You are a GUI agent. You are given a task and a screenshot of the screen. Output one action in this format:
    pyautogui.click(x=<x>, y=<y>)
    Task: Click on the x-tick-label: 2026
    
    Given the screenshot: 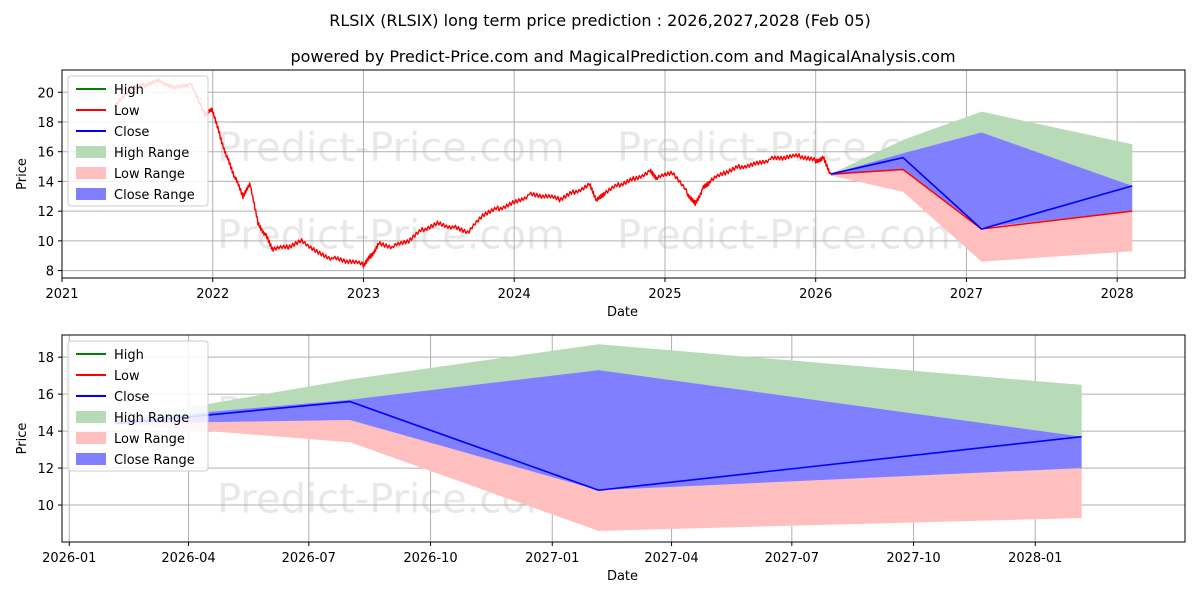 What is the action you would take?
    pyautogui.click(x=815, y=294)
    